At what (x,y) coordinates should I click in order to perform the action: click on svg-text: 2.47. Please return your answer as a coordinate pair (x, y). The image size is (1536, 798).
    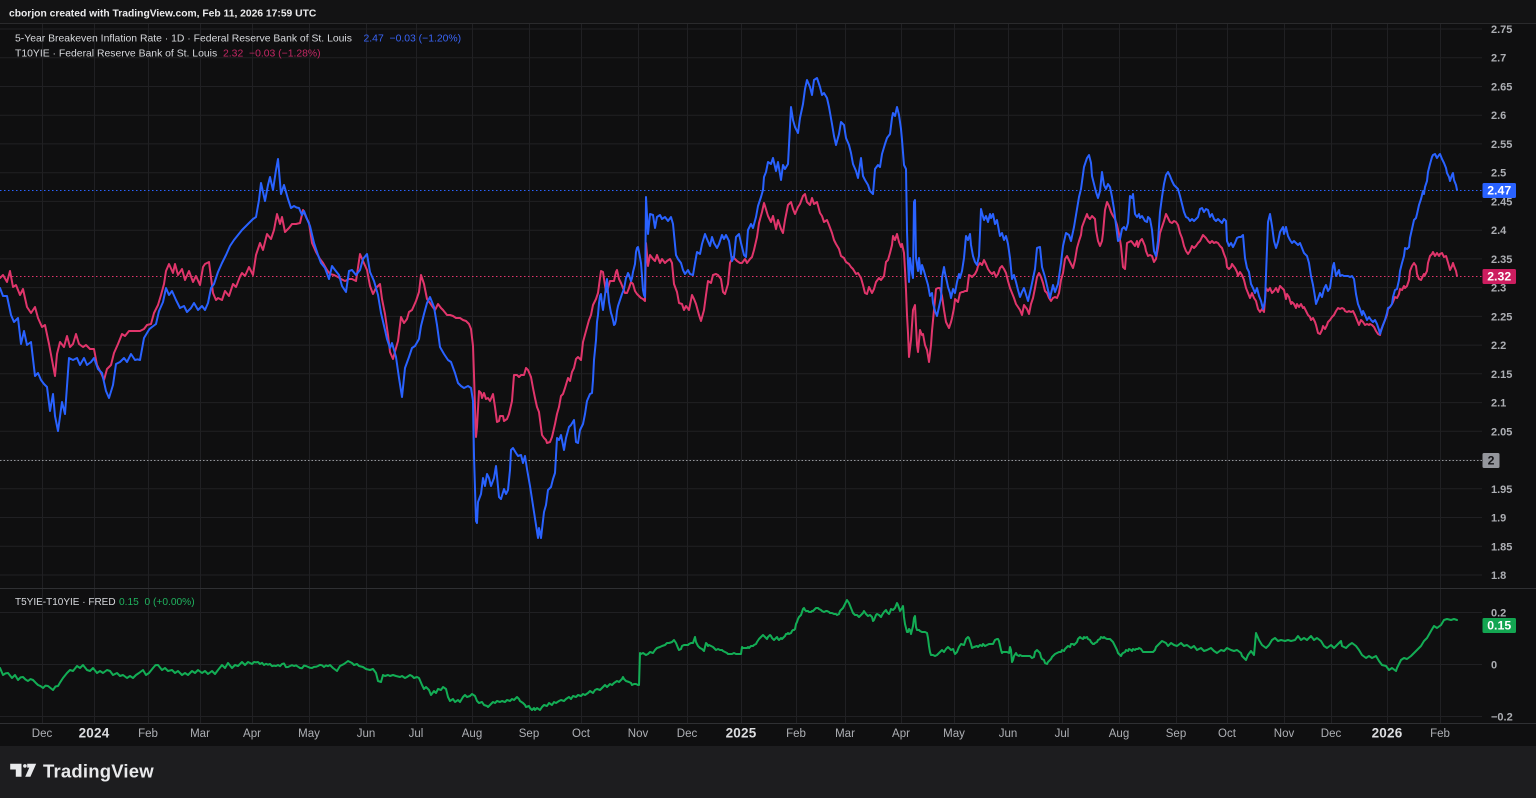
    Looking at the image, I should click on (1499, 191).